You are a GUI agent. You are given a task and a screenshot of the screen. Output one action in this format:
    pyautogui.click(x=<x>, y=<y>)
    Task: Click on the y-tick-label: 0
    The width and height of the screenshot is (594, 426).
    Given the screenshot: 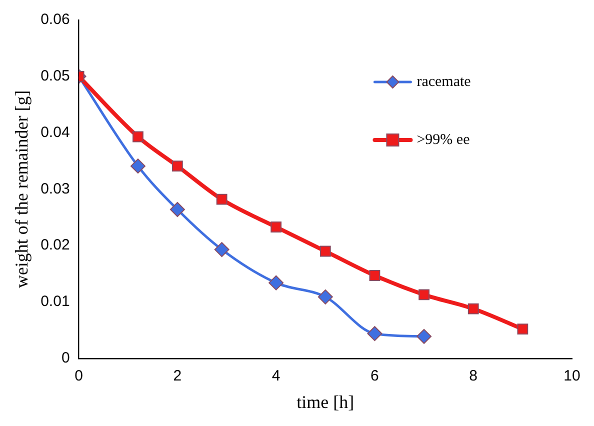 What is the action you would take?
    pyautogui.click(x=65, y=358)
    